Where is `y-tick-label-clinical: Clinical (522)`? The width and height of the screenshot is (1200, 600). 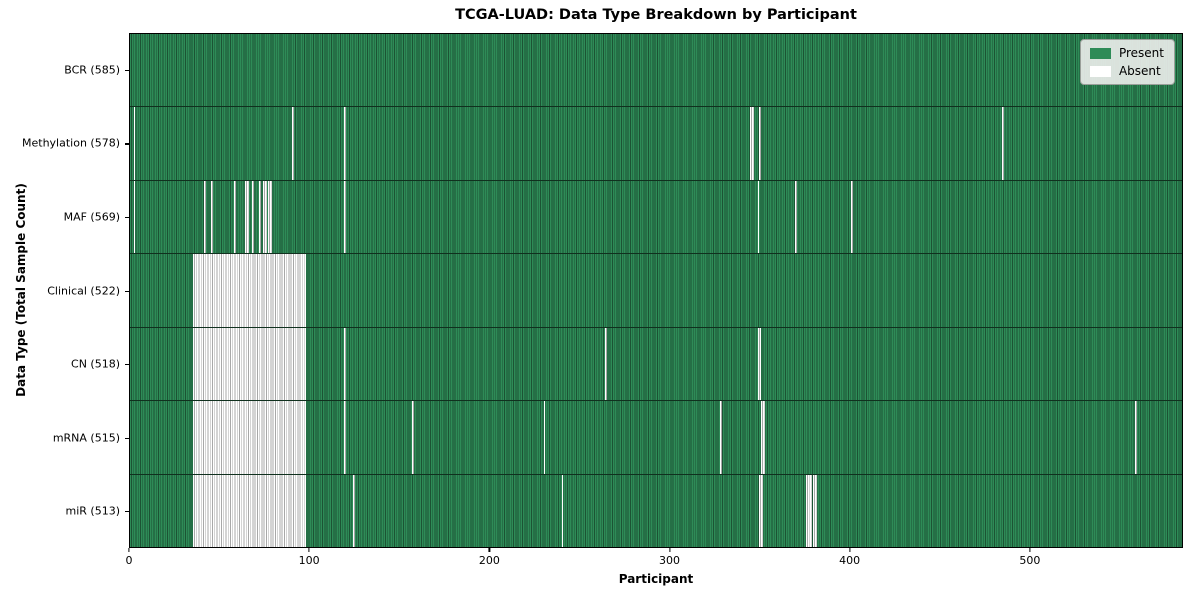
y-tick-label-clinical: Clinical (522) is located at coordinates (83, 290).